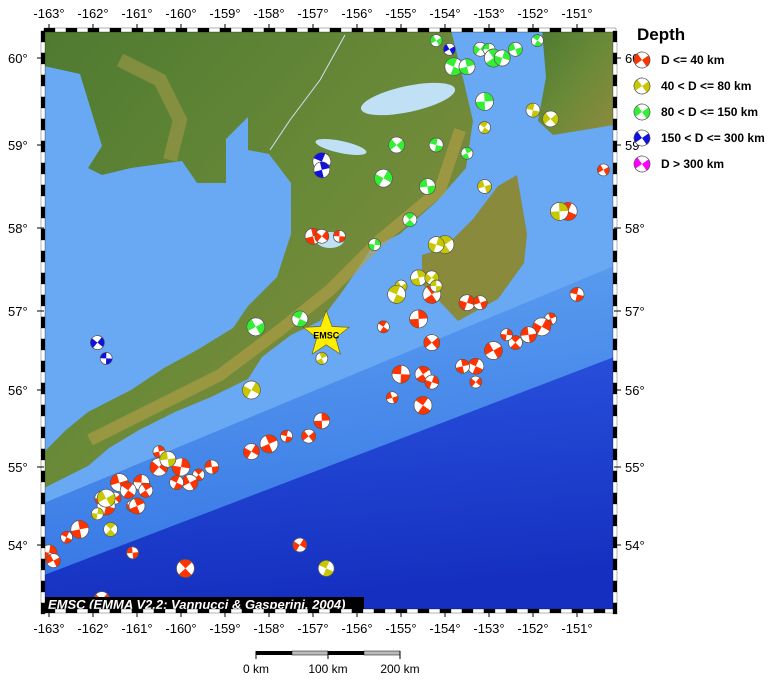 Image resolution: width=779 pixels, height=689 pixels. I want to click on epicenter-marker: EMSC, so click(326, 332).